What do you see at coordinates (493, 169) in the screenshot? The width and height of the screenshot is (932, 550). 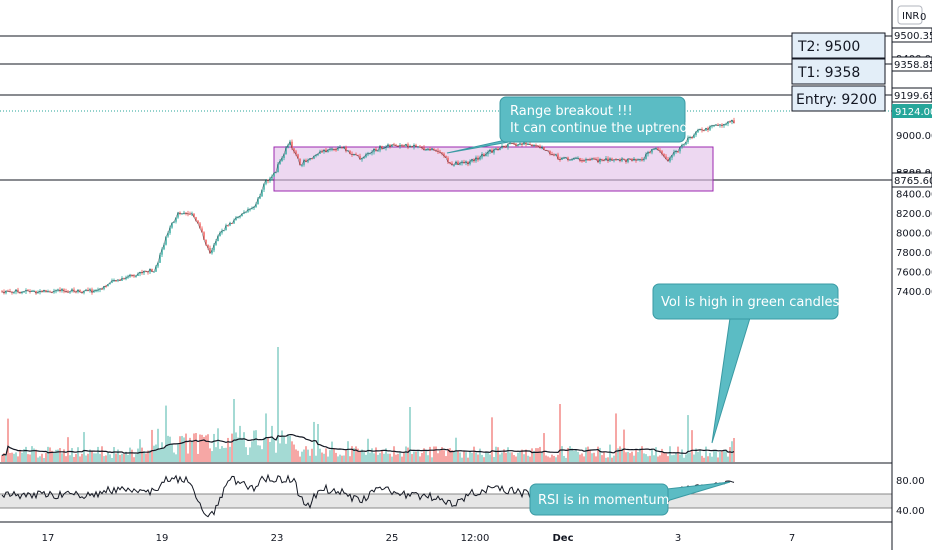 I see `consolidation-range-box` at bounding box center [493, 169].